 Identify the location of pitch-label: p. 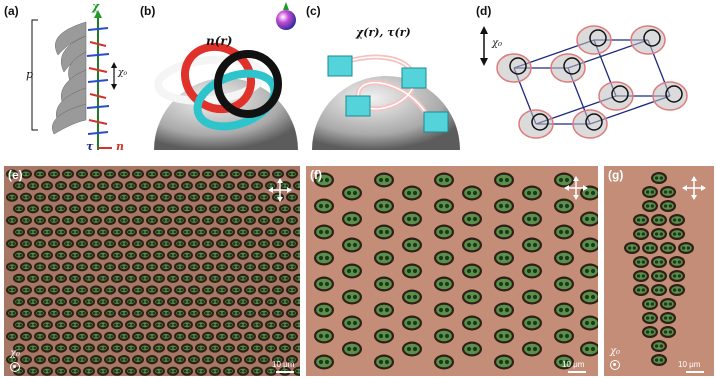
(30, 74).